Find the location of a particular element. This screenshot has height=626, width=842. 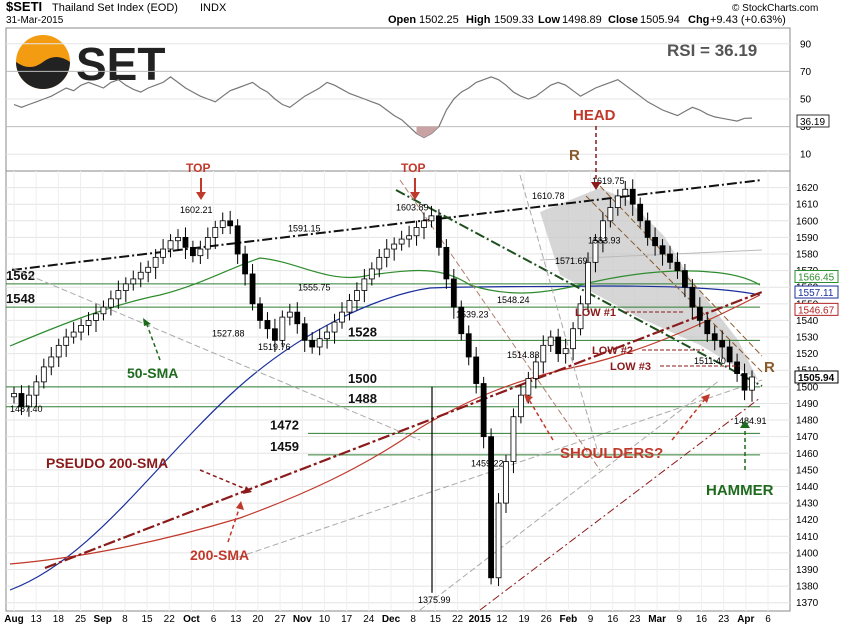

price-point-label: 1619.75 is located at coordinates (608, 181).